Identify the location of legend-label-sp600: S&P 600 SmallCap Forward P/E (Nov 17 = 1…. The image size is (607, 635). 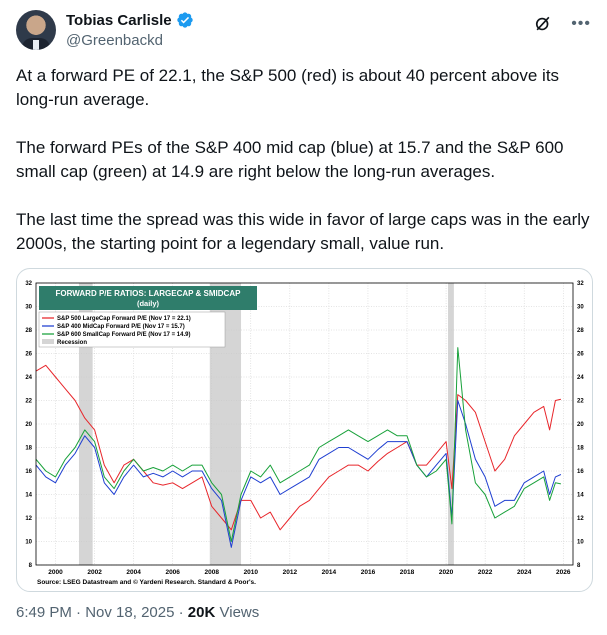
(123, 335).